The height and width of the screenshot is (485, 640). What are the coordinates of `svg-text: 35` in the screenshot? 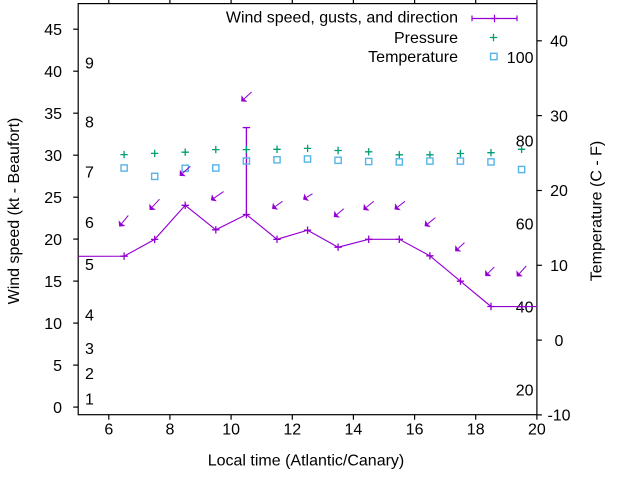 It's located at (53, 114).